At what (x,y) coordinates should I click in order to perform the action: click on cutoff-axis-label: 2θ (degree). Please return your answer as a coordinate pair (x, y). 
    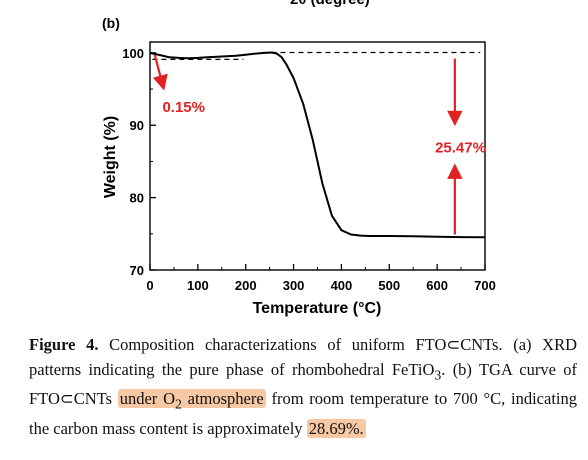
    Looking at the image, I should click on (330, 4).